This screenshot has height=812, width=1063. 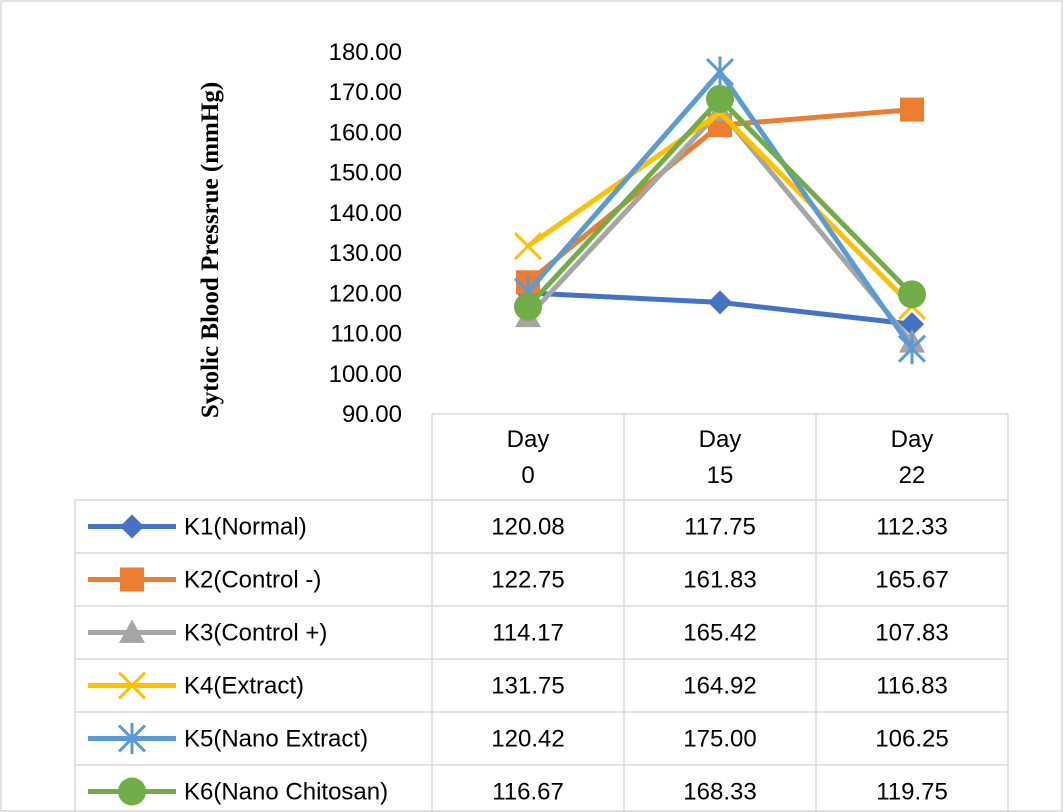 What do you see at coordinates (719, 580) in the screenshot?
I see `table-cell-value: 161.83` at bounding box center [719, 580].